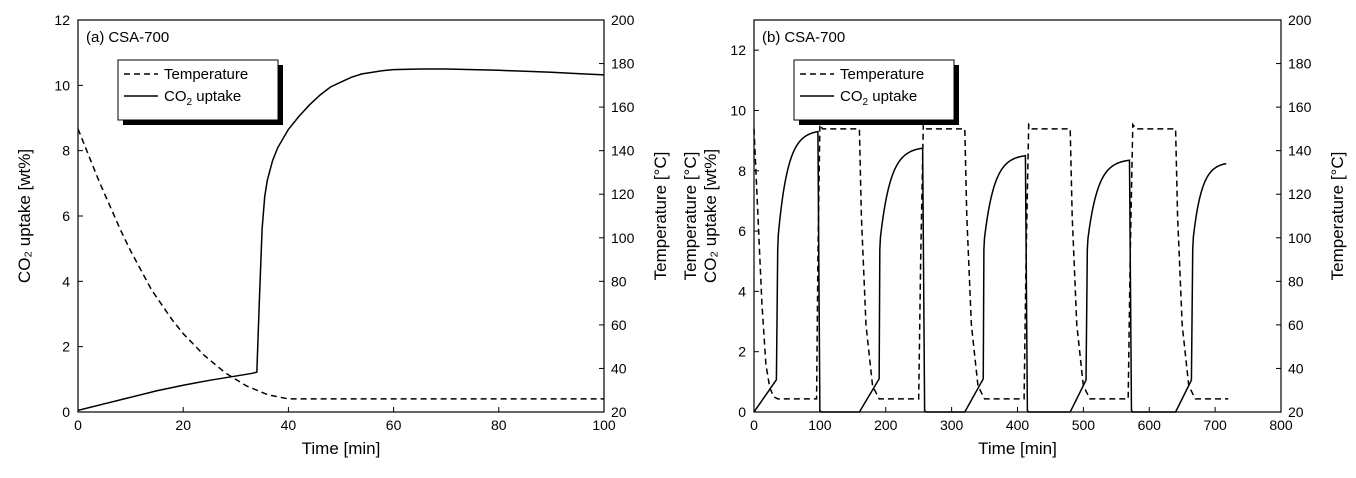 The width and height of the screenshot is (1356, 478). What do you see at coordinates (1018, 425) in the screenshot?
I see `x-tick-label: 400` at bounding box center [1018, 425].